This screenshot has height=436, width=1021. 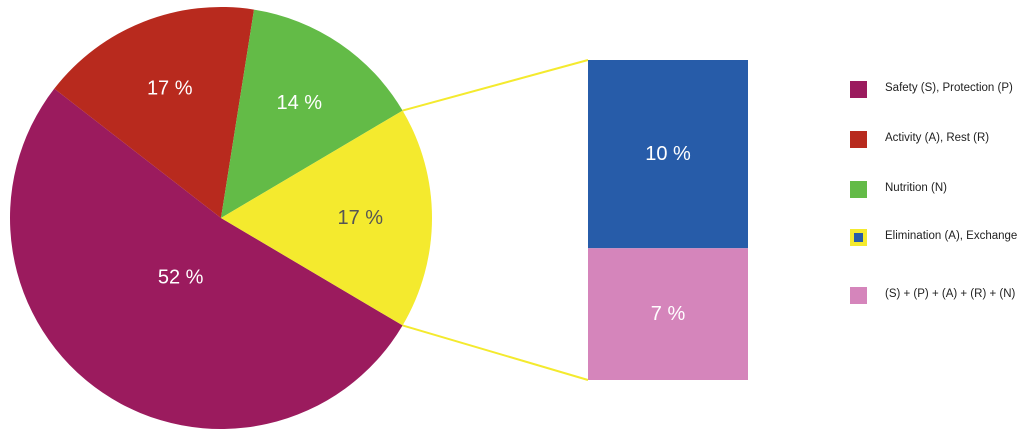 I want to click on legend-label: Activity (A), Rest (R), so click(x=937, y=138).